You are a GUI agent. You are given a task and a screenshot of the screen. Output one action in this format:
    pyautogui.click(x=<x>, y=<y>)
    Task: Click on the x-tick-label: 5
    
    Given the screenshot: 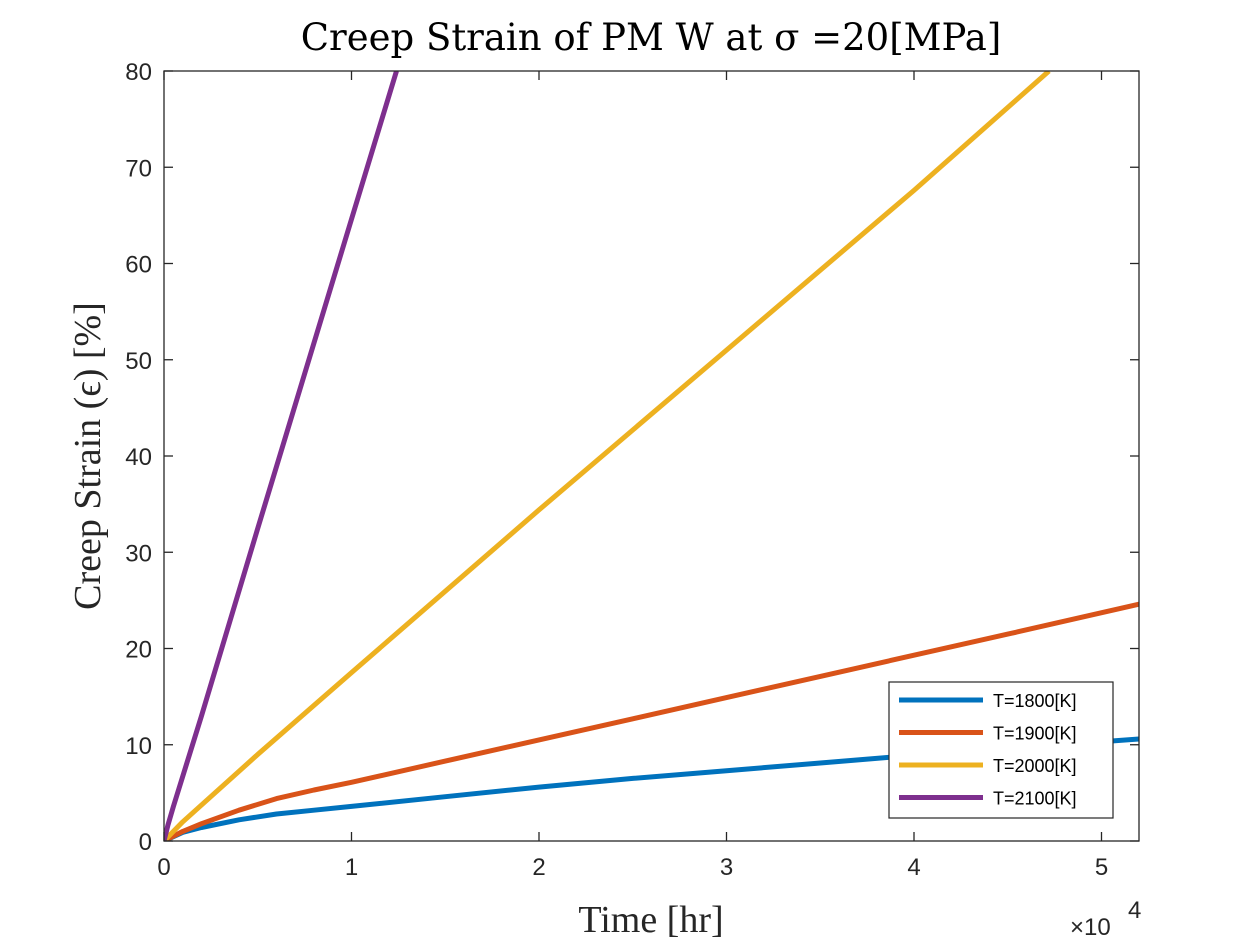 What is the action you would take?
    pyautogui.click(x=1101, y=867)
    